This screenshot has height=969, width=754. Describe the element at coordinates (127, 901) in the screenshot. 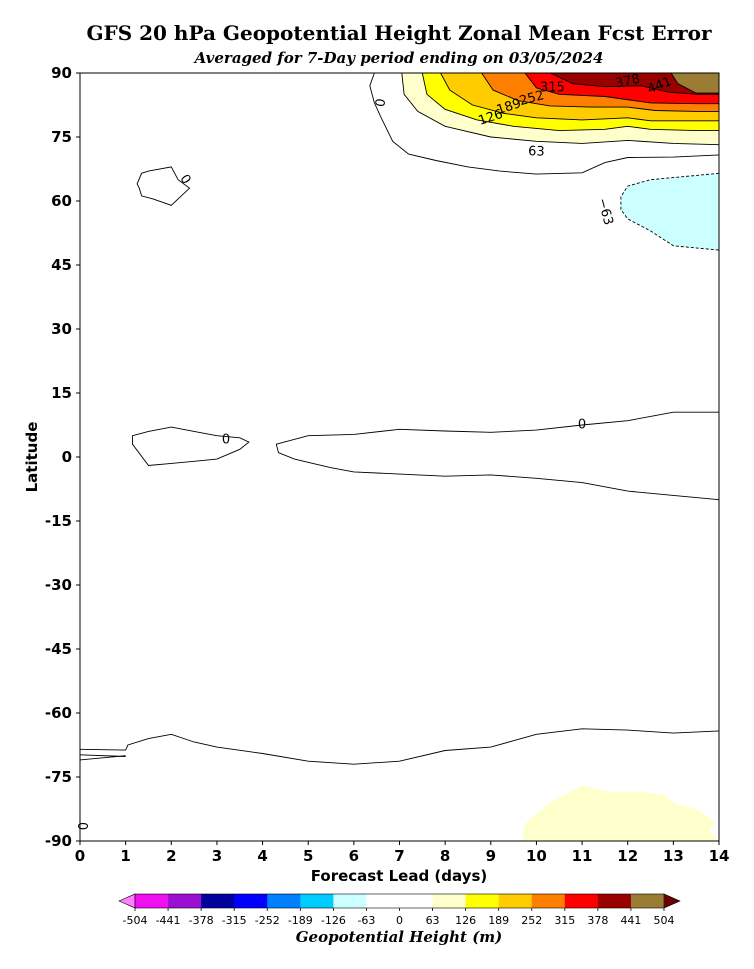

I see `colorbar-under-arrow` at that location.